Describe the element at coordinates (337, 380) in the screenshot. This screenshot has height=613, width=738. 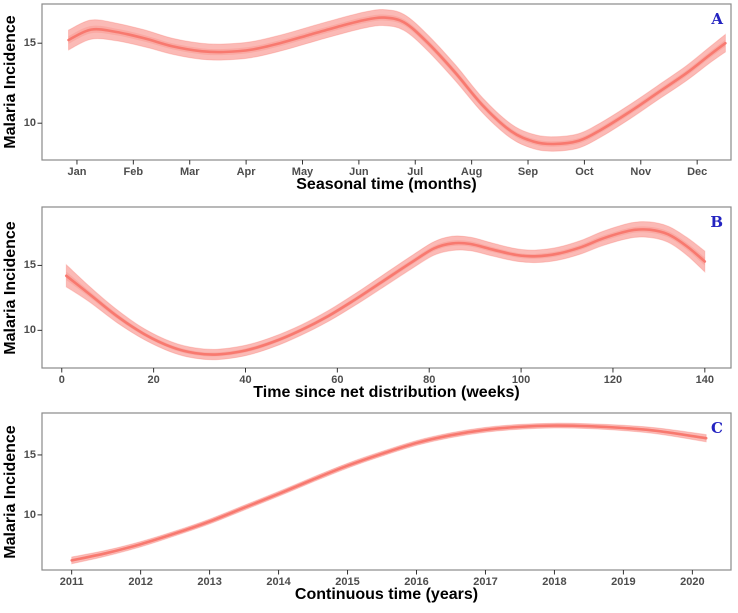
I see `x-tick-label: 60` at that location.